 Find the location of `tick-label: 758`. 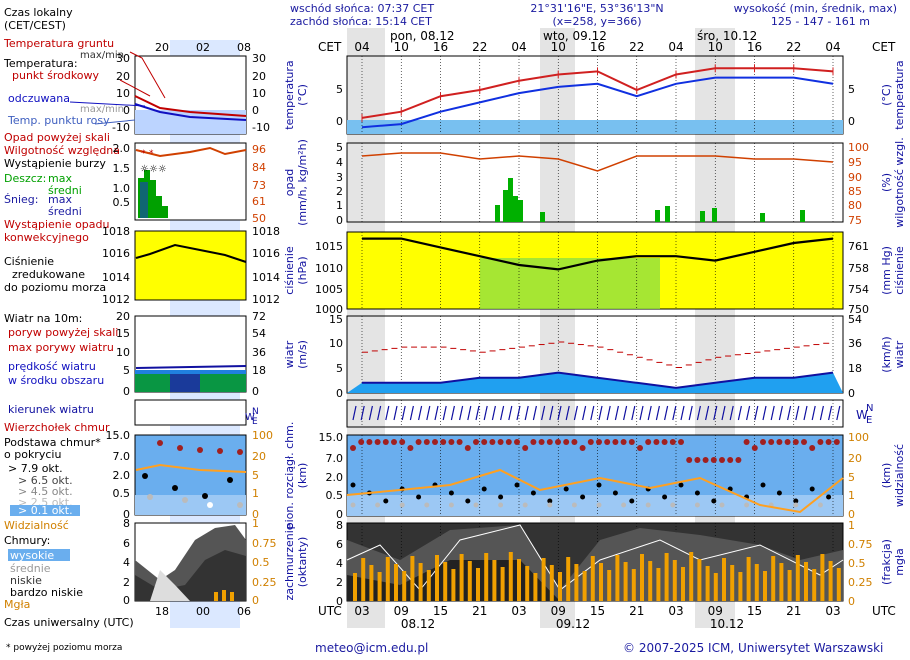

tick-label: 758 is located at coordinates (858, 268).